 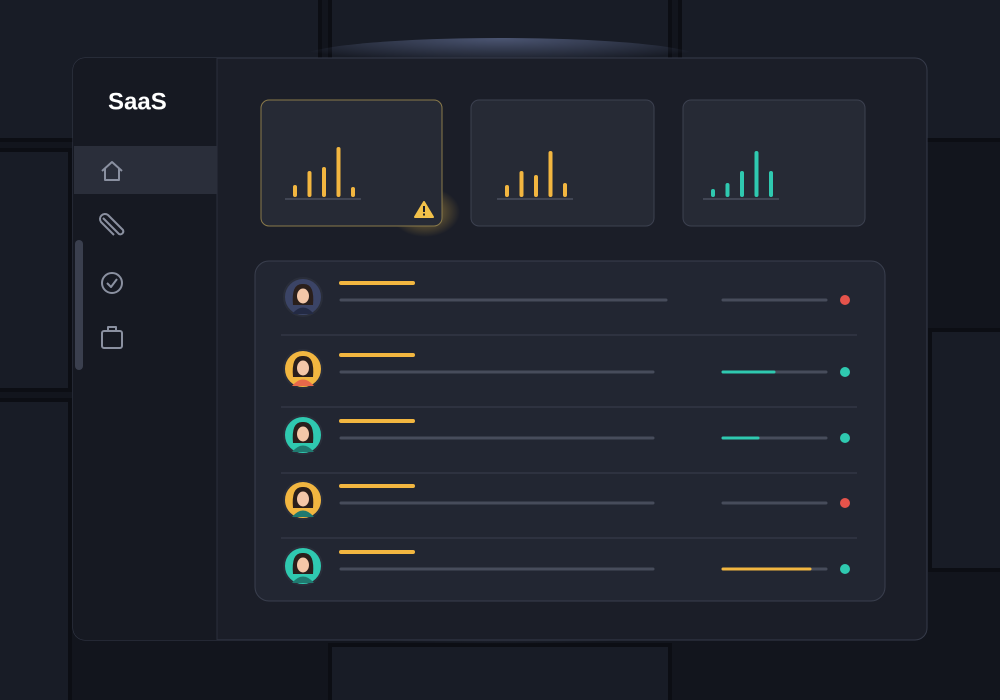 What do you see at coordinates (112, 224) in the screenshot?
I see `attachment-icon` at bounding box center [112, 224].